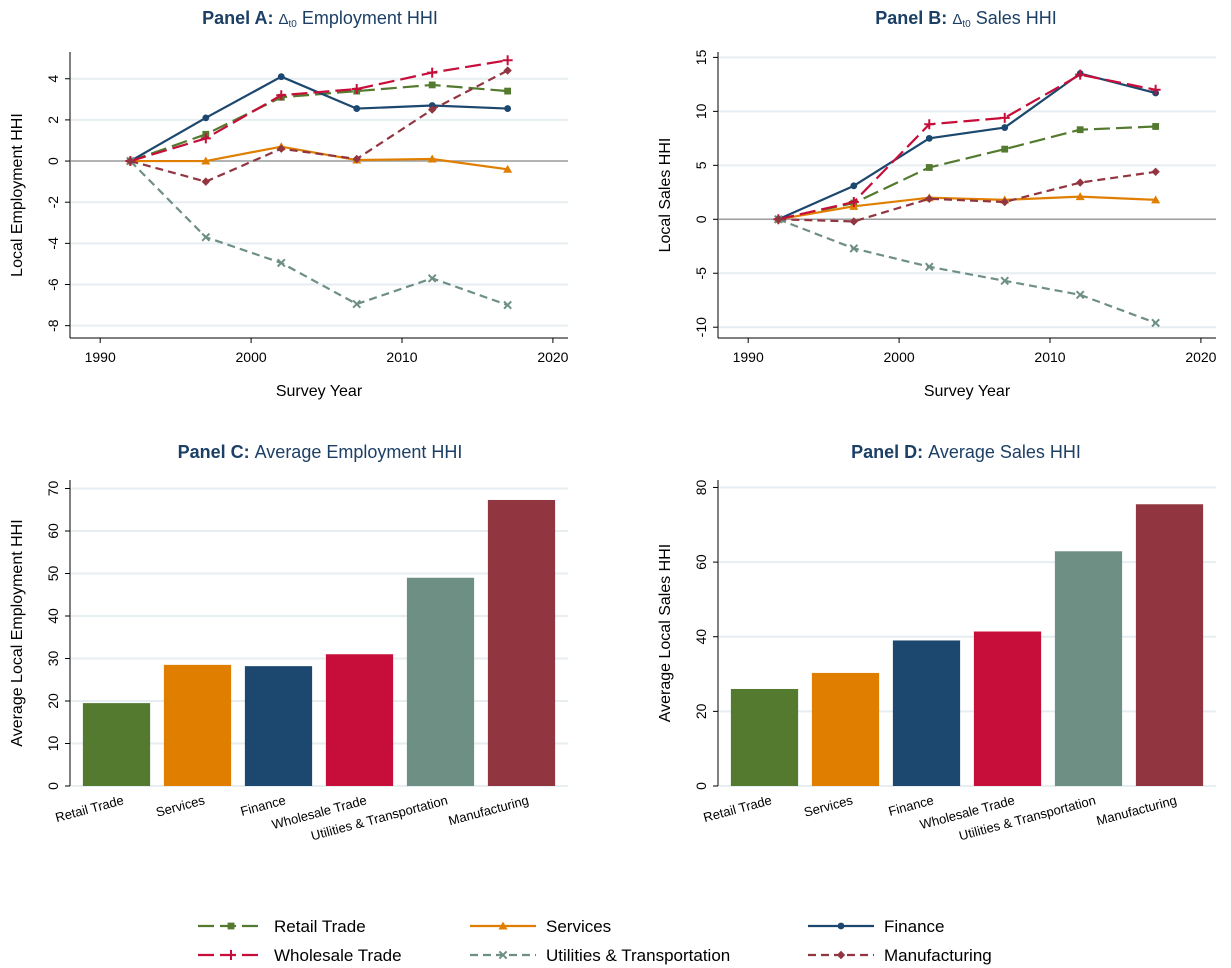 The image size is (1231, 968). What do you see at coordinates (521, 642) in the screenshot?
I see `bar-manufacturing` at bounding box center [521, 642].